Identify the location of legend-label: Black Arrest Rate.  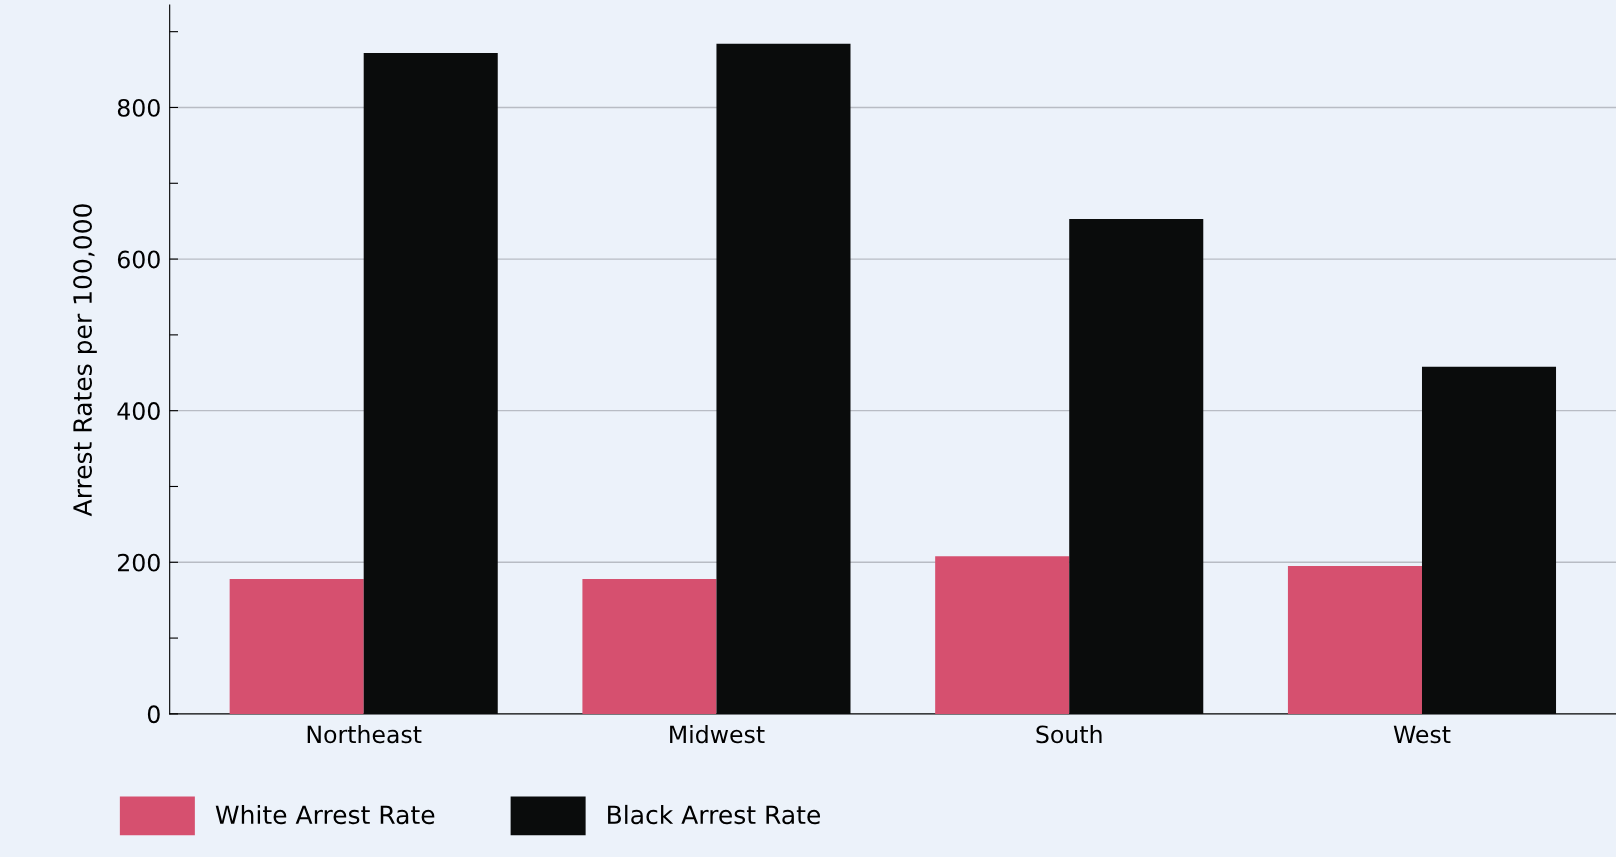
(714, 814).